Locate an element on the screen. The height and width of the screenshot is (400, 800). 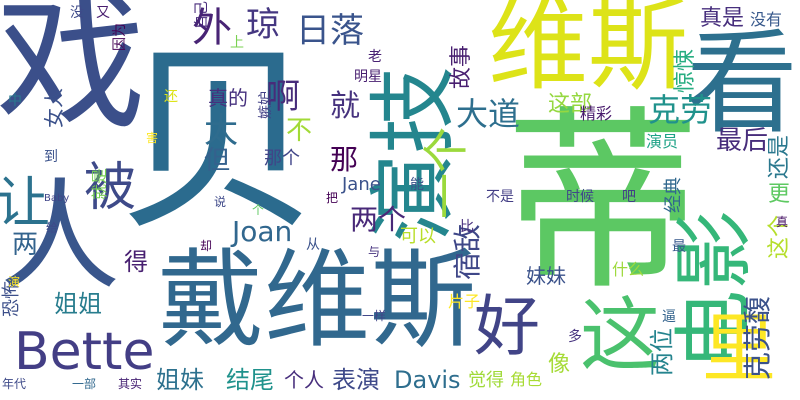
word-shihou: 时候 is located at coordinates (580, 197).